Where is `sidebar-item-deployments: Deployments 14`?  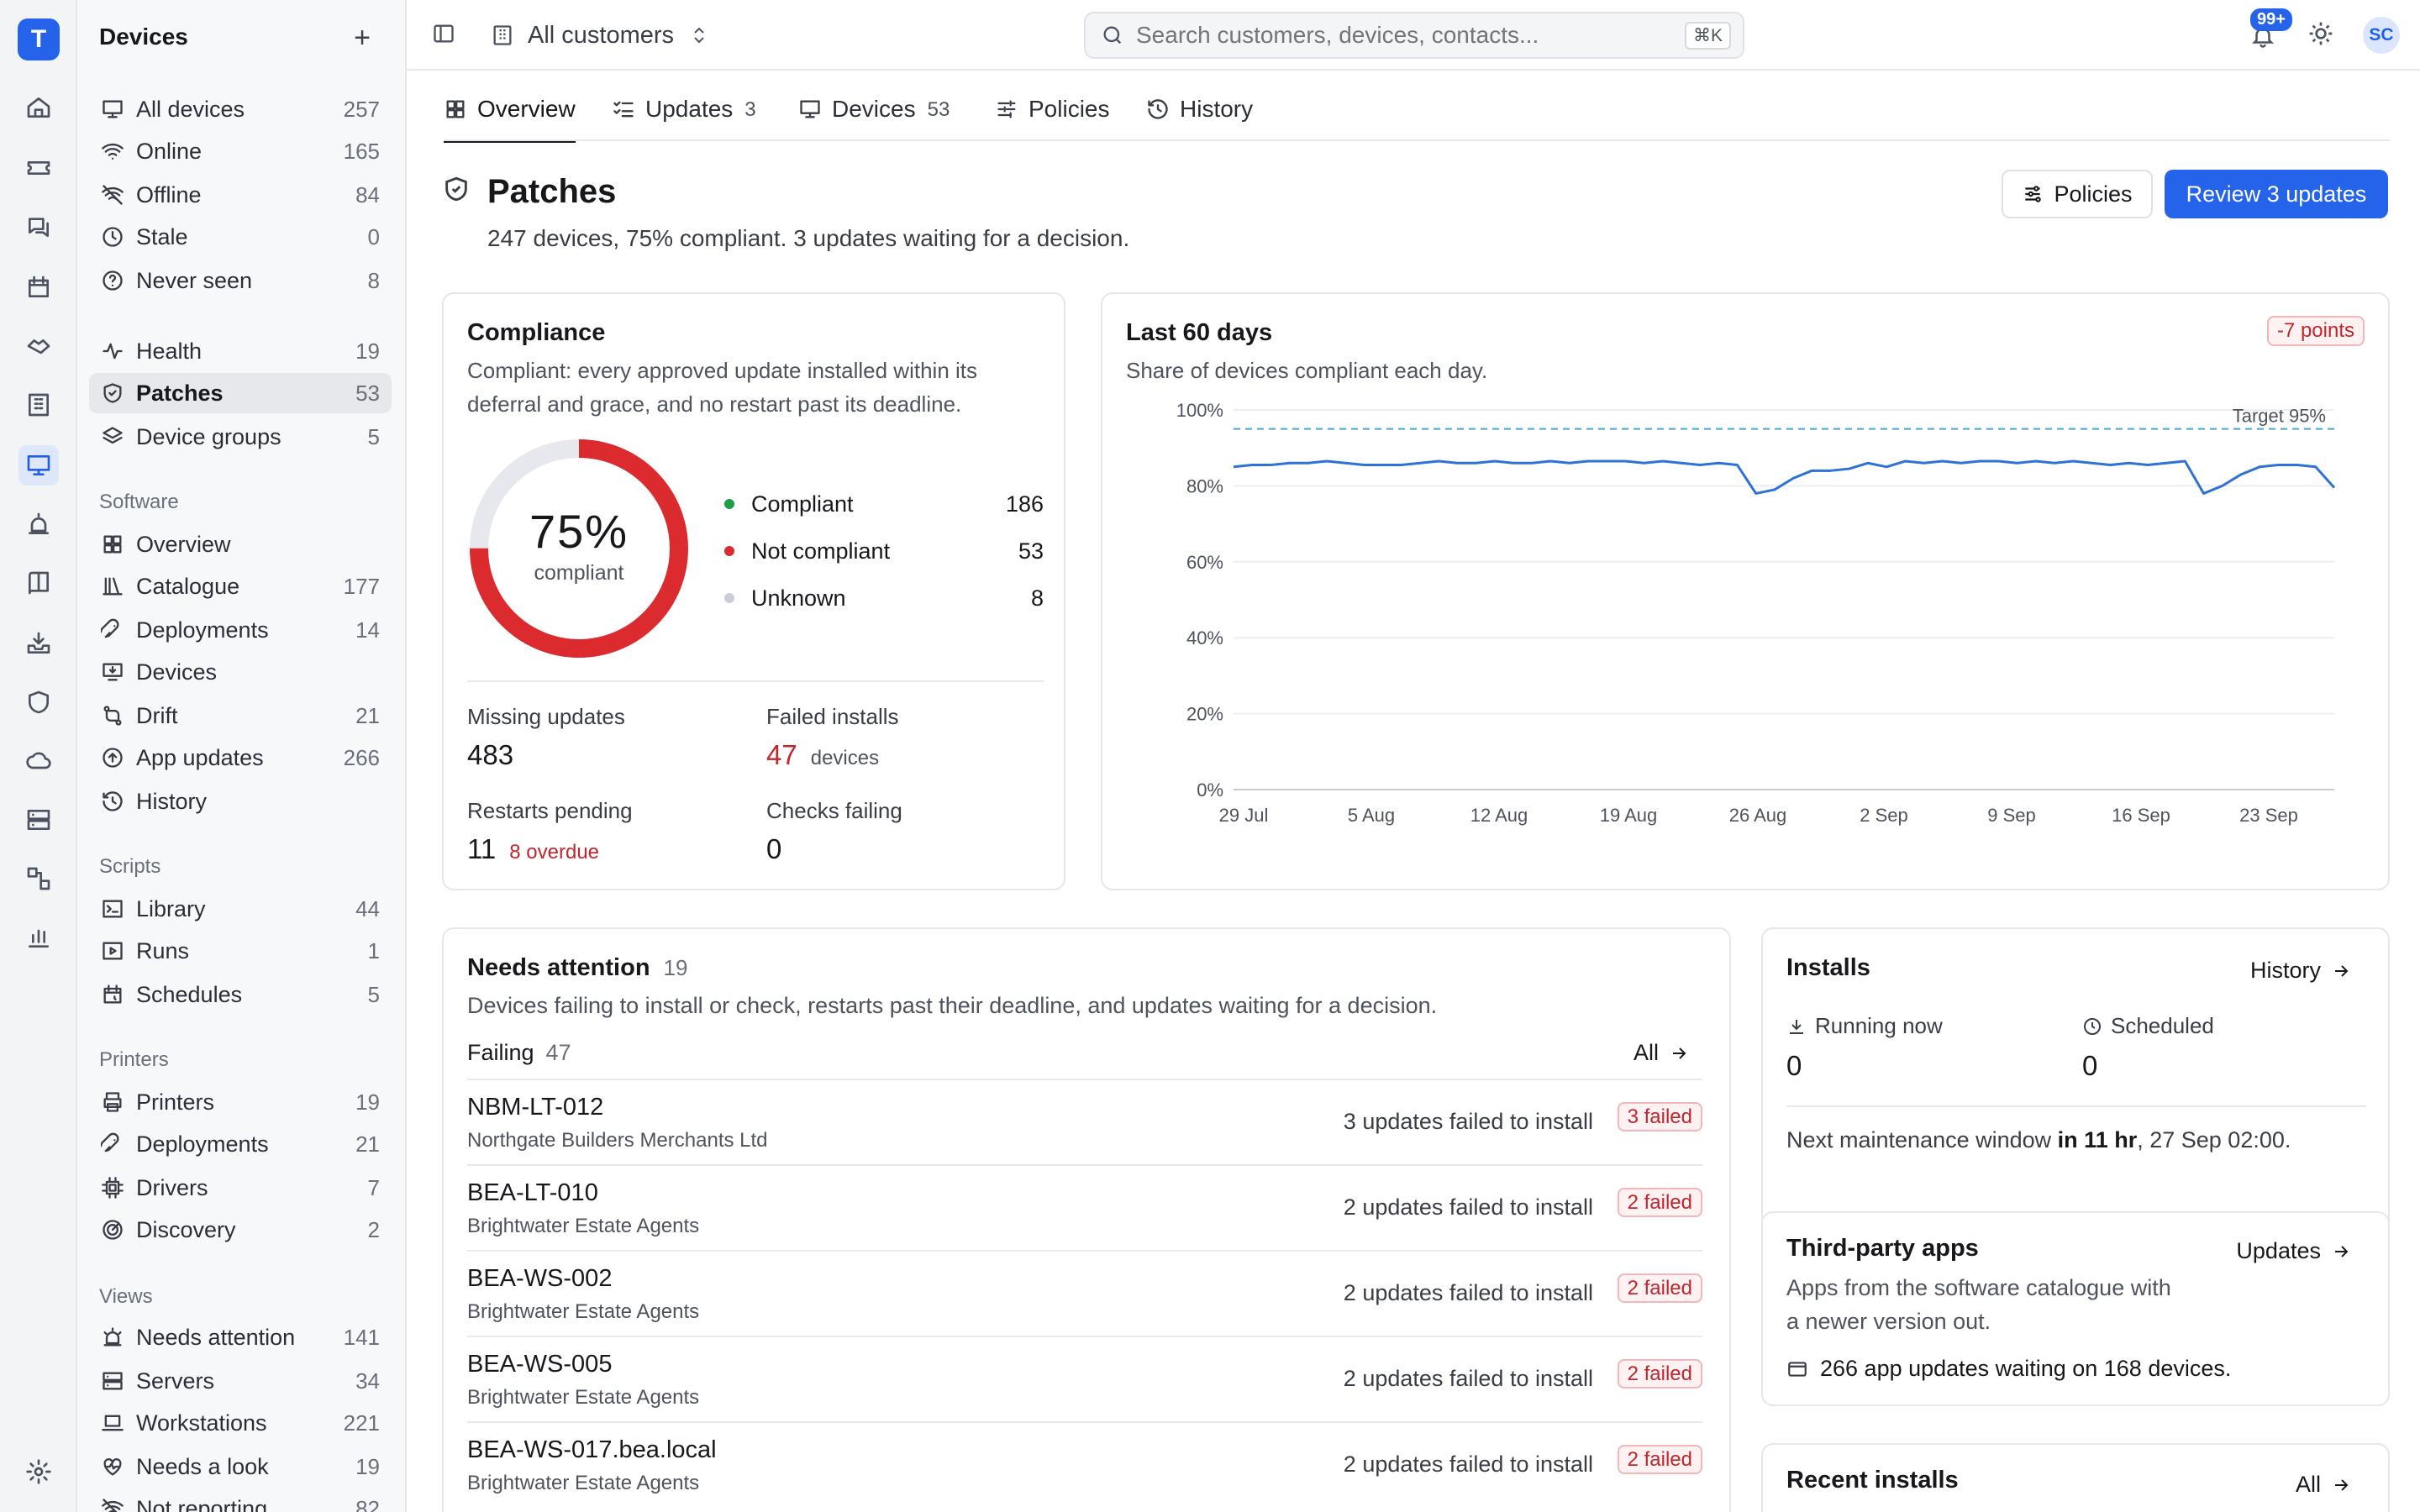
sidebar-item-deployments: Deployments 14 is located at coordinates (240, 630).